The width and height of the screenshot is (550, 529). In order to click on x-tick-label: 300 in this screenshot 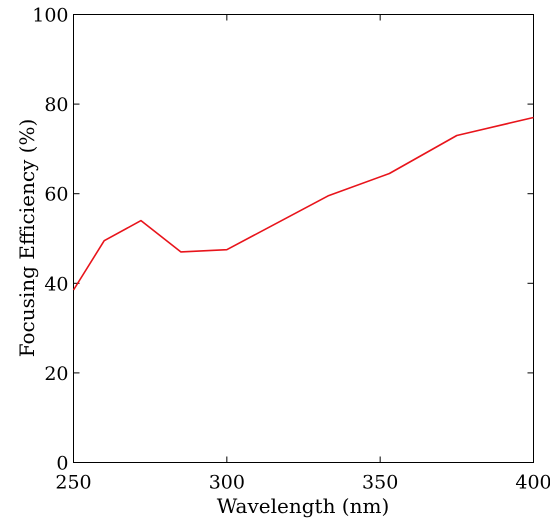, I will do `click(227, 483)`.